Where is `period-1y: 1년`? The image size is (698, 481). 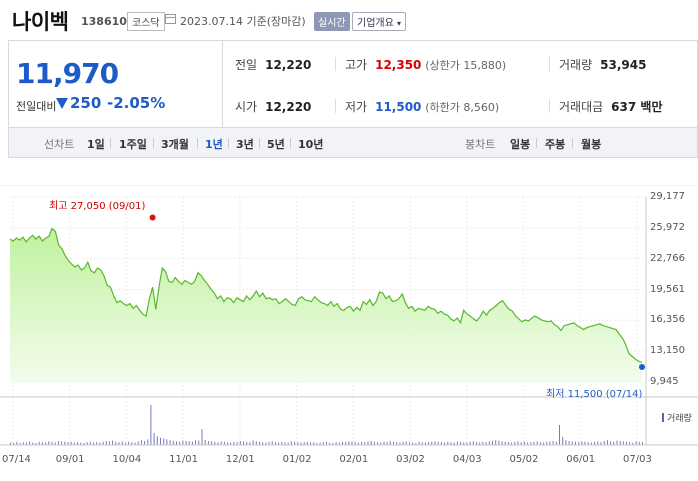 period-1y: 1년 is located at coordinates (214, 144).